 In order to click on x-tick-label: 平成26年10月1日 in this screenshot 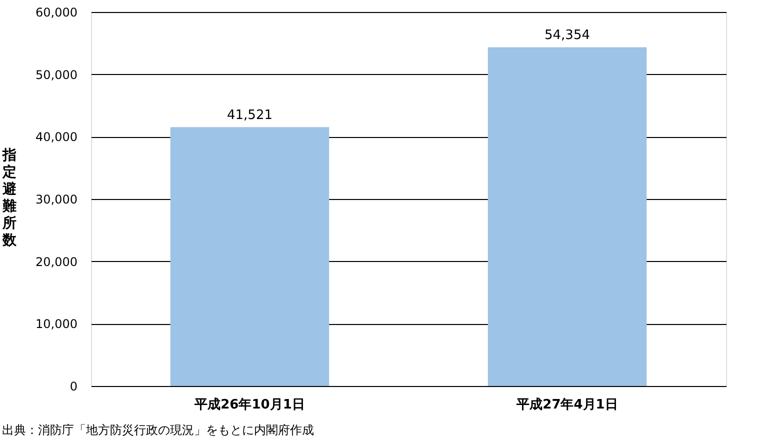, I will do `click(249, 405)`.